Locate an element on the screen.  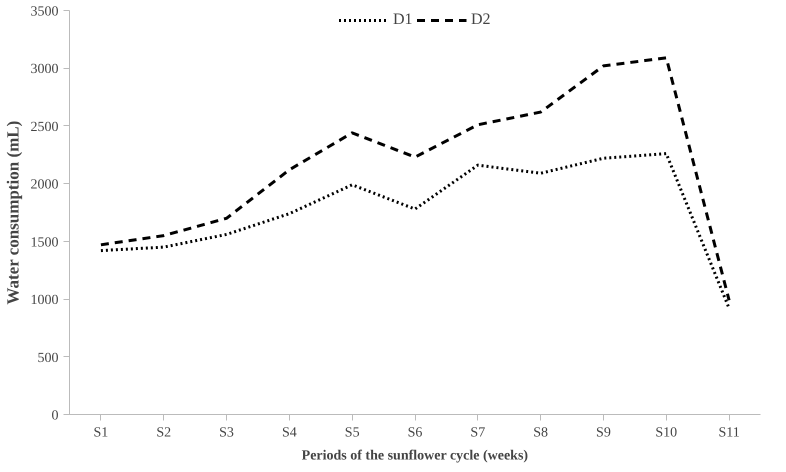
x-tick-label: S10 is located at coordinates (666, 433).